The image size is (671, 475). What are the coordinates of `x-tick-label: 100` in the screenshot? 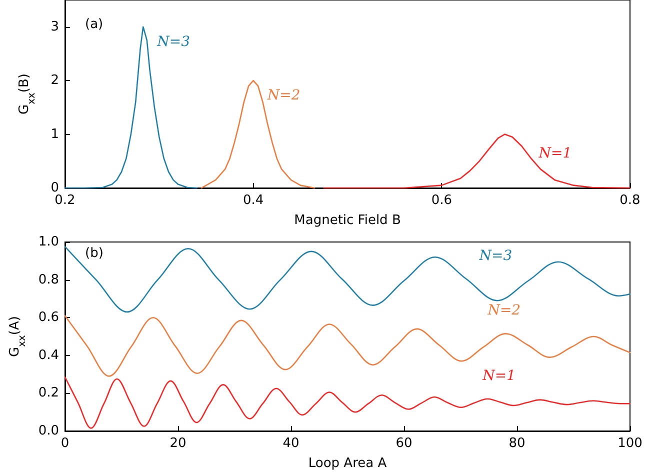 It's located at (630, 443).